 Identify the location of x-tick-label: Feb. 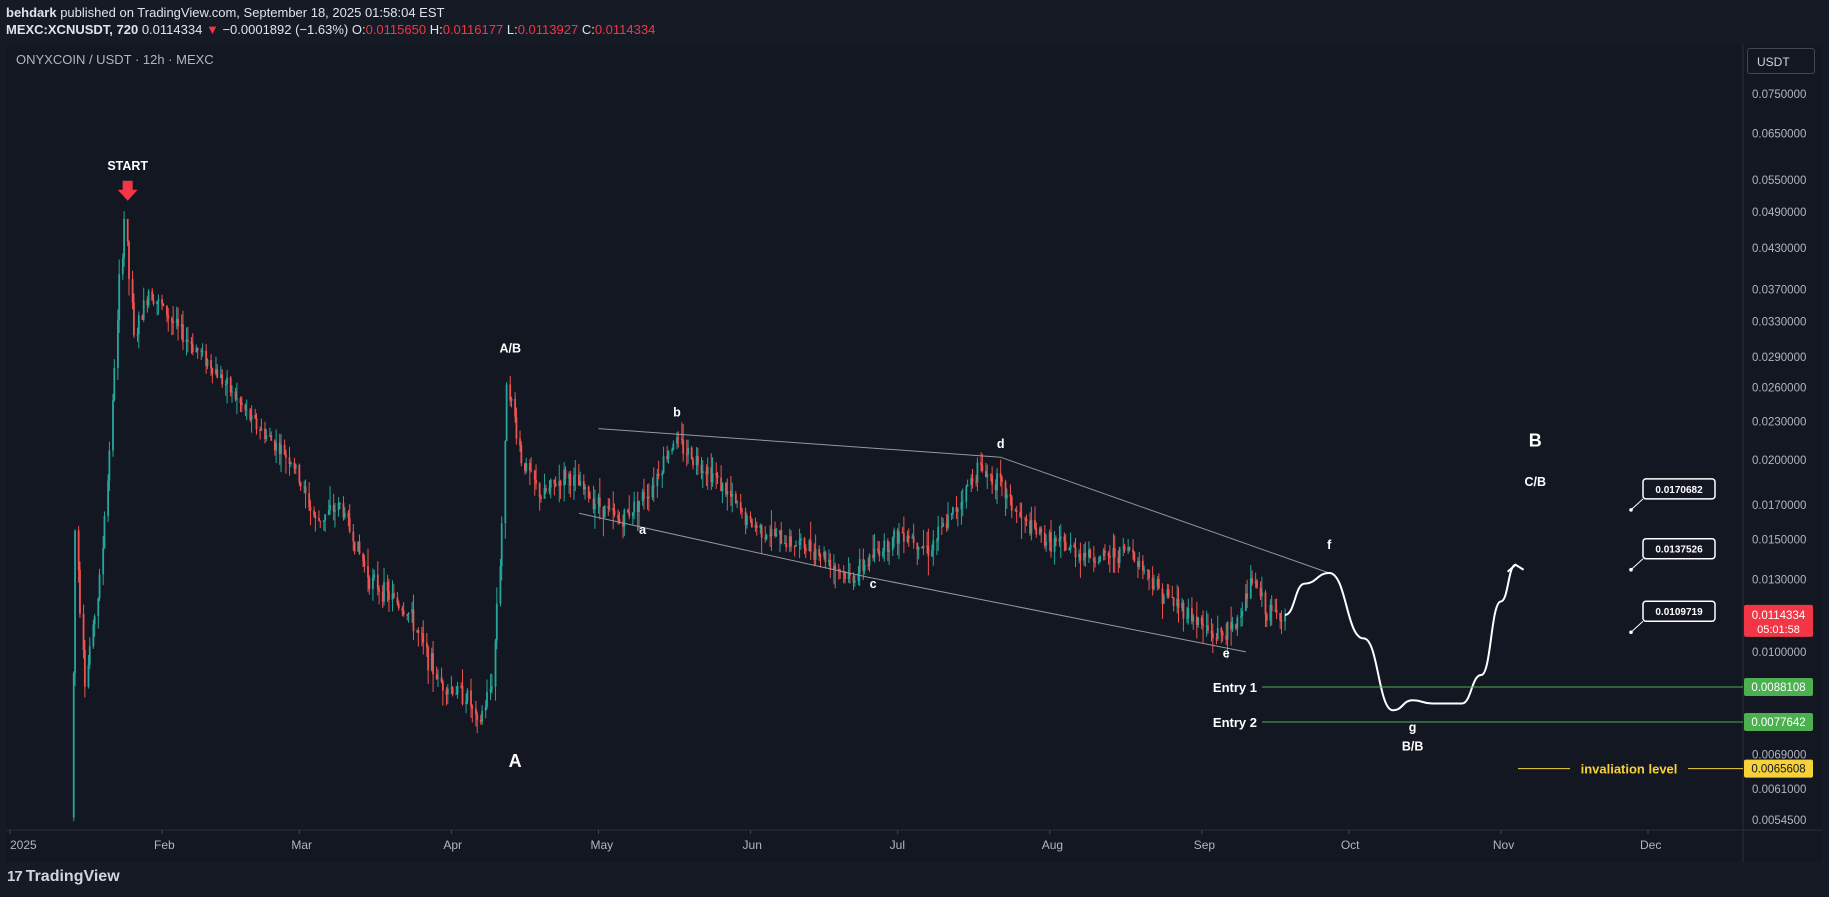
(164, 845).